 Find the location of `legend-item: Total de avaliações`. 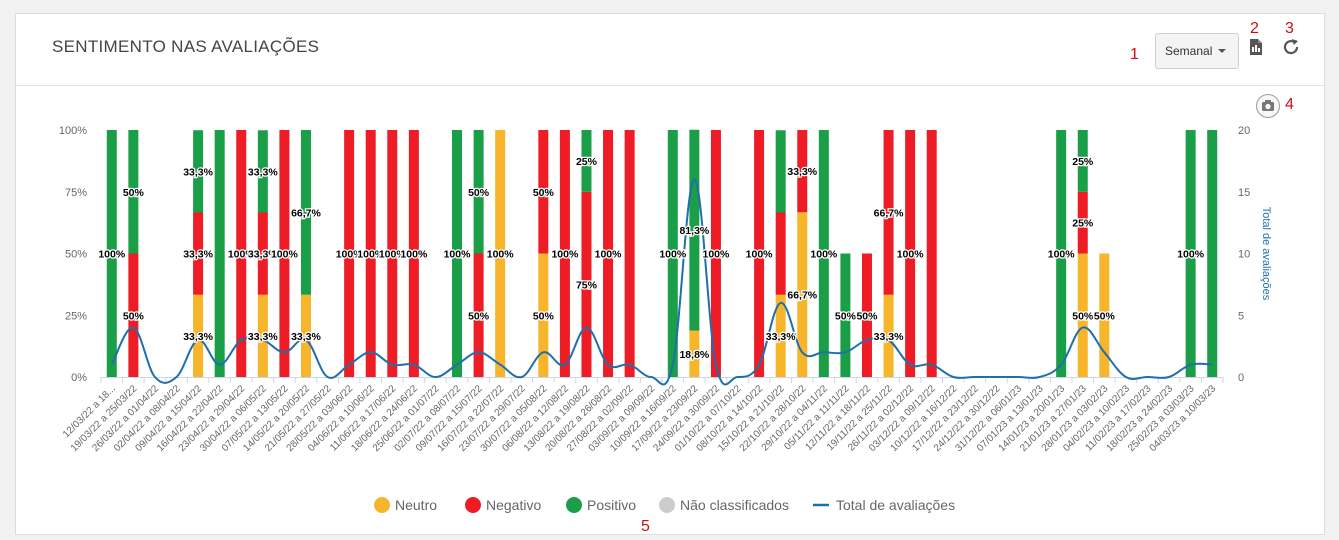

legend-item: Total de avaliações is located at coordinates (884, 505).